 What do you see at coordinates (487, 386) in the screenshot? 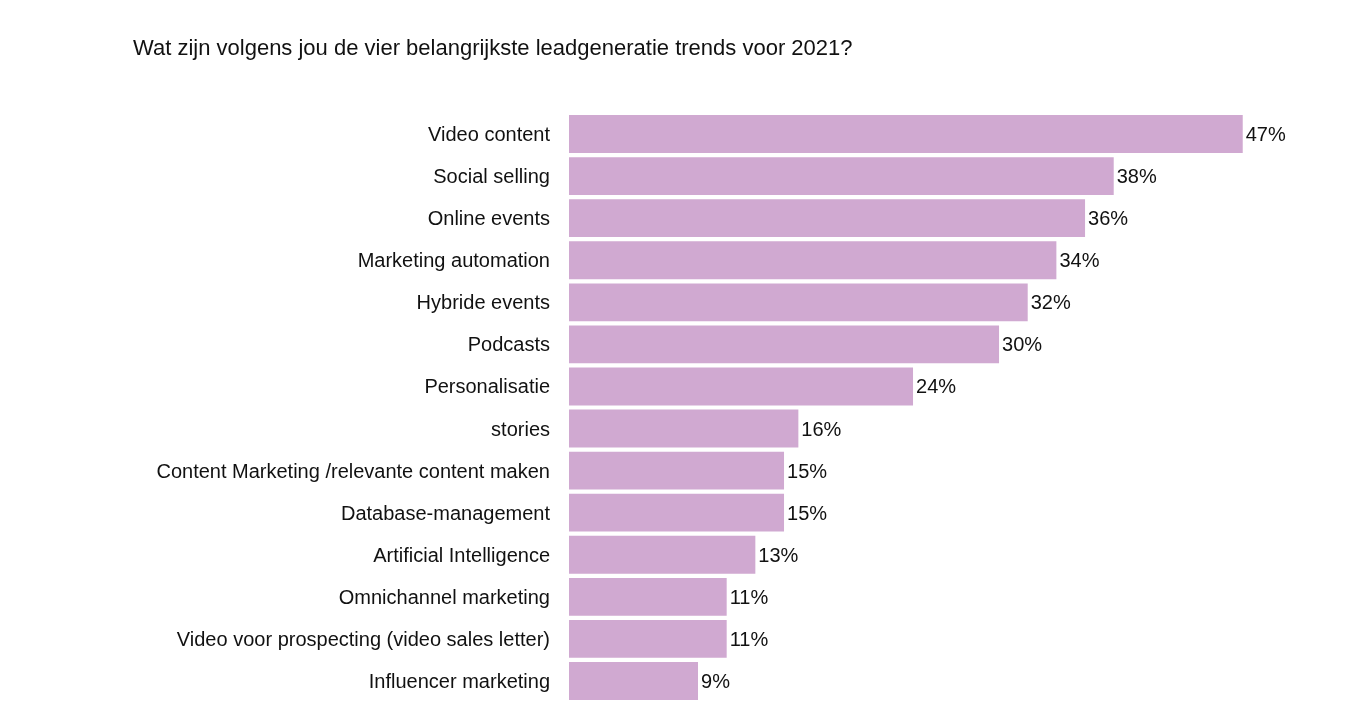
I see `y-tick-label: Personalisatie` at bounding box center [487, 386].